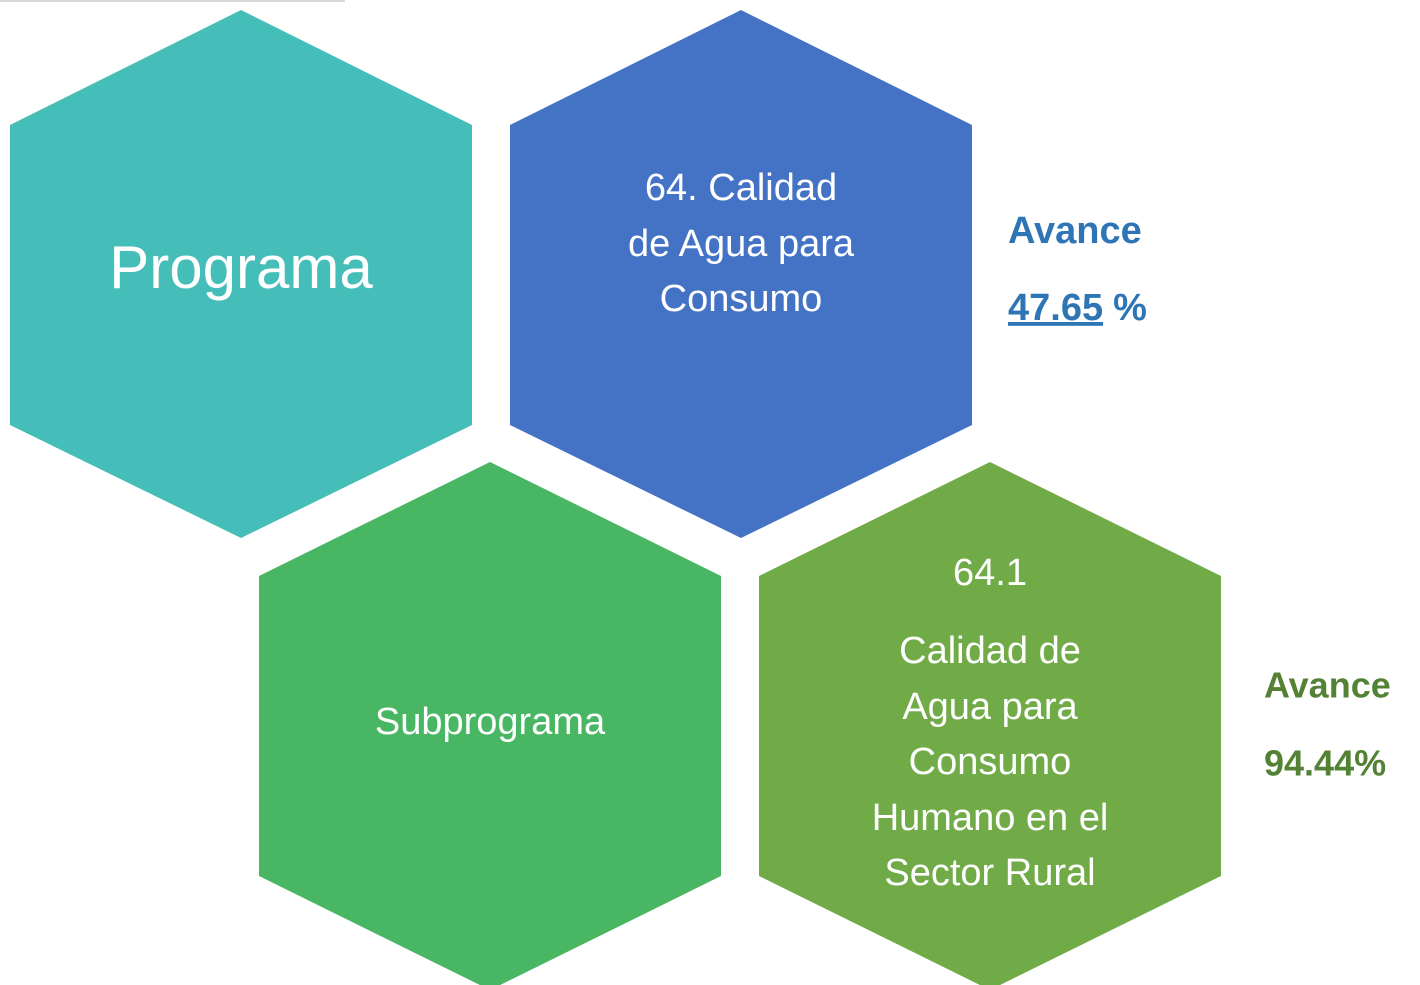 The width and height of the screenshot is (1420, 985). I want to click on avance-value: 47.65%, so click(1077, 308).